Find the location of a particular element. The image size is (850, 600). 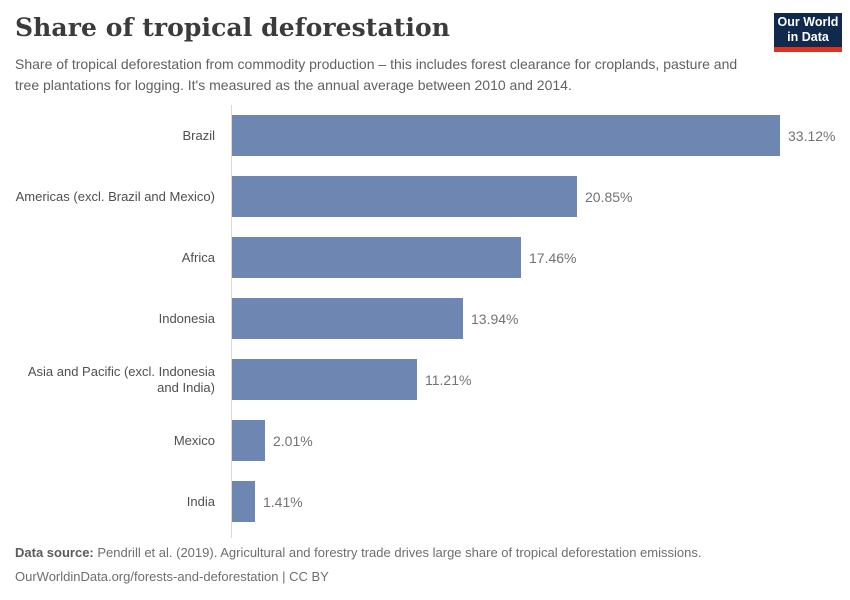

bar-area: 2.01% is located at coordinates (533, 440).